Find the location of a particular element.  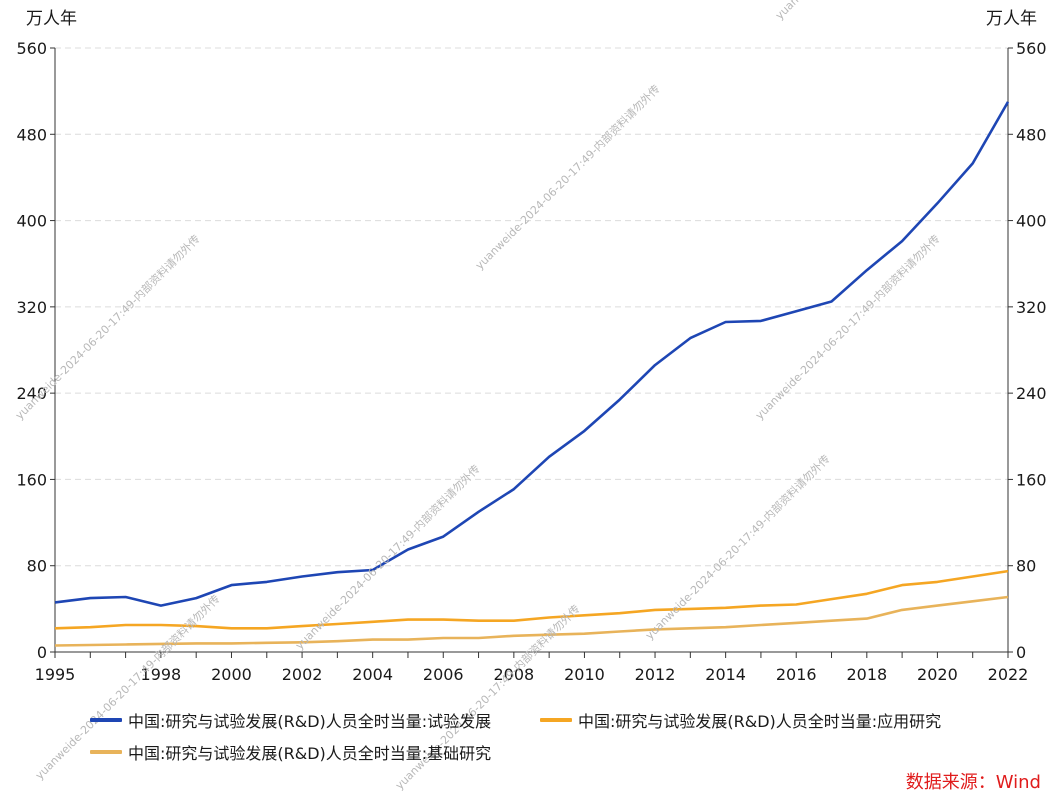

legend-label-experimental-development: 中国:研究与试验发展(R&D)人员全时当量:试验发展 is located at coordinates (310, 721).